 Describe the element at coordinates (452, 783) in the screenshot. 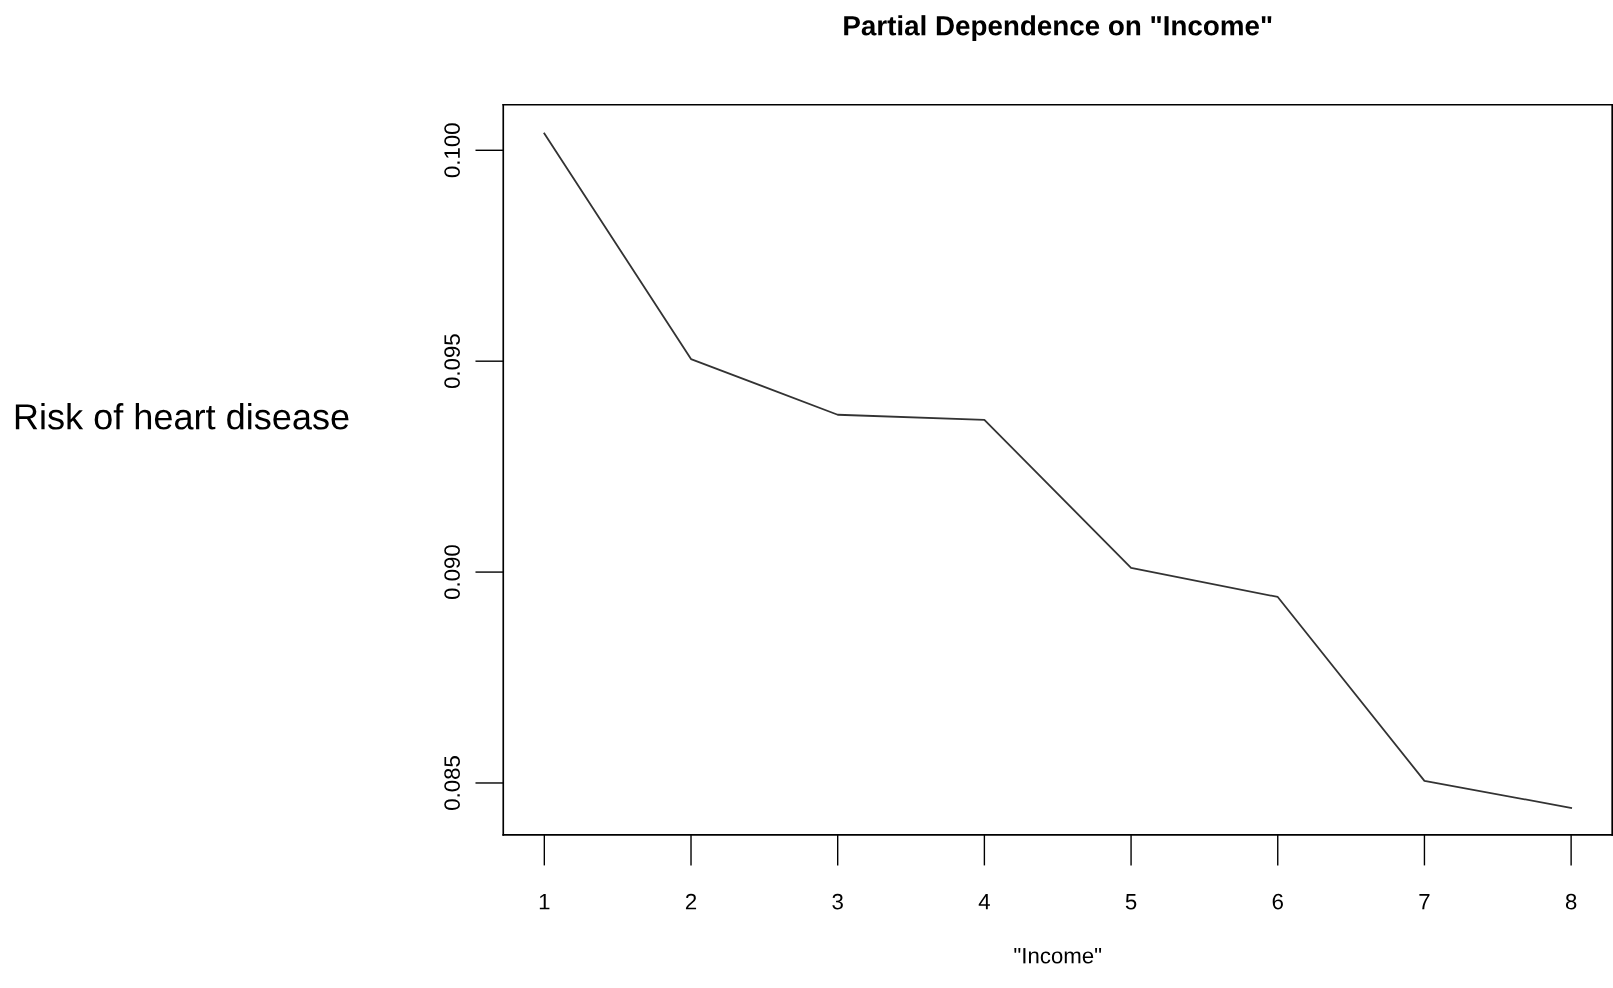

I see `y-tick-label: 0.085` at that location.